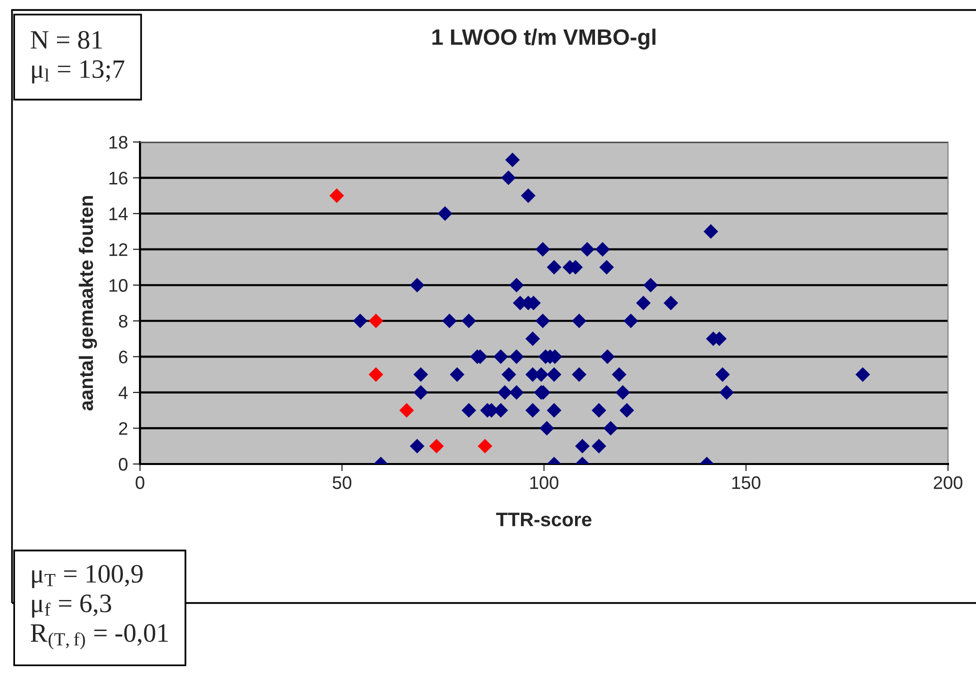 This screenshot has height=677, width=976. Describe the element at coordinates (140, 483) in the screenshot. I see `x-tick-label: 0` at that location.